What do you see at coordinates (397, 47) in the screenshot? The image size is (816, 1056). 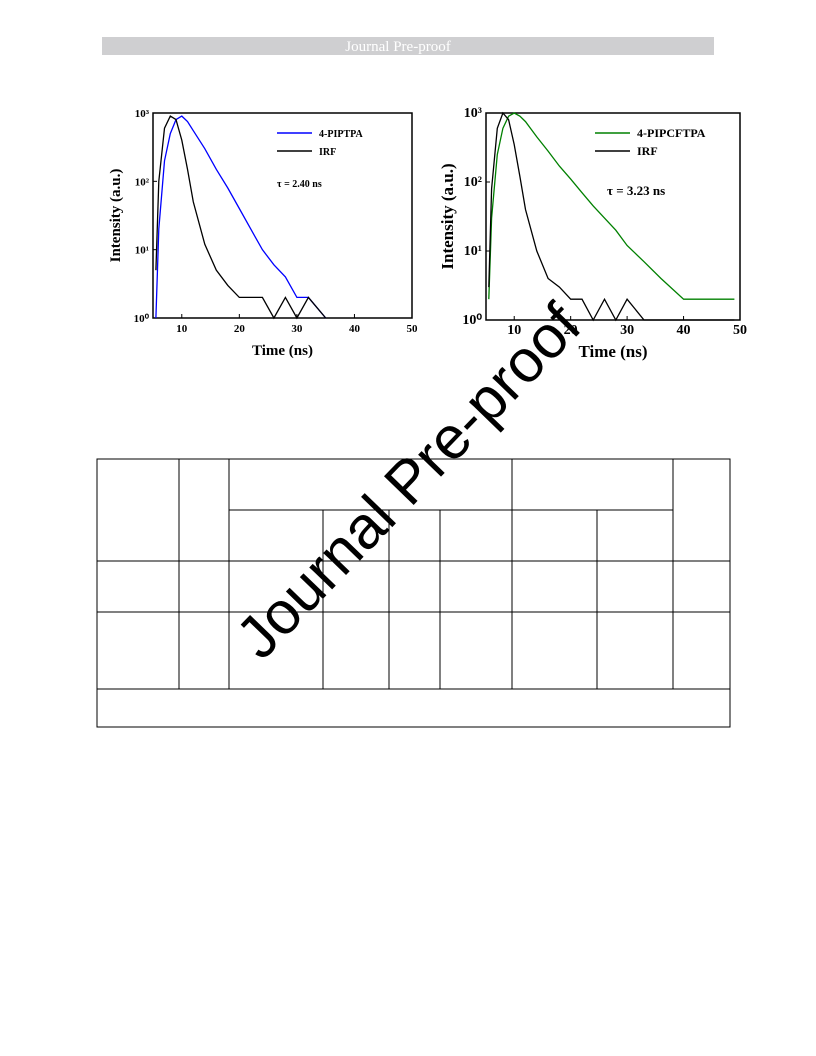 I see `header-text: Journal Pre-proof` at bounding box center [397, 47].